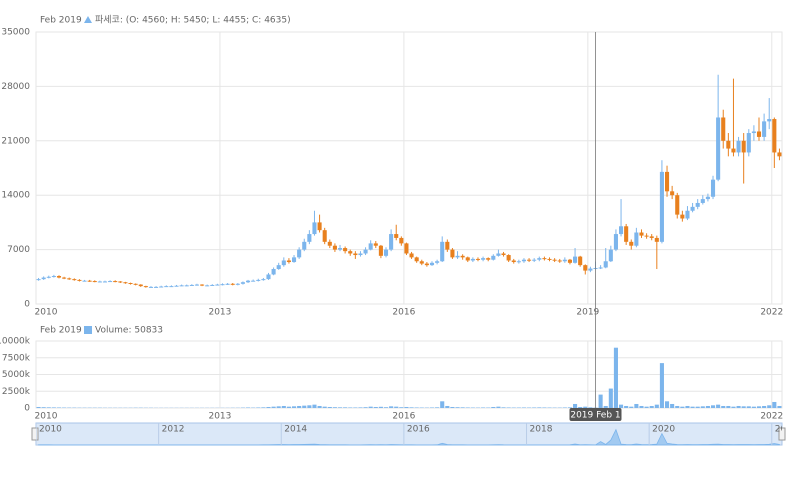  I want to click on navigator-handle-left, so click(35, 434).